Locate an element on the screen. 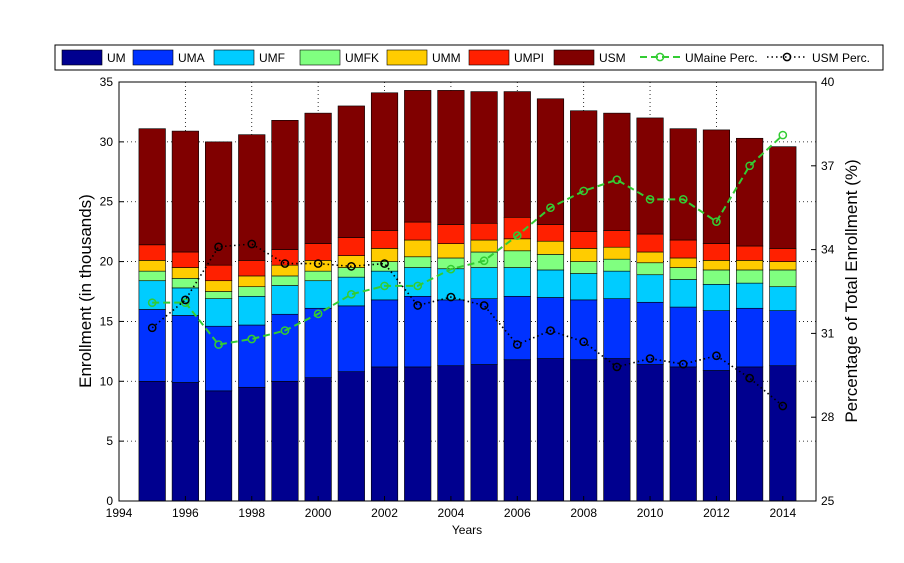 The image size is (904, 563). x-tick-label: 2014 is located at coordinates (782, 513).